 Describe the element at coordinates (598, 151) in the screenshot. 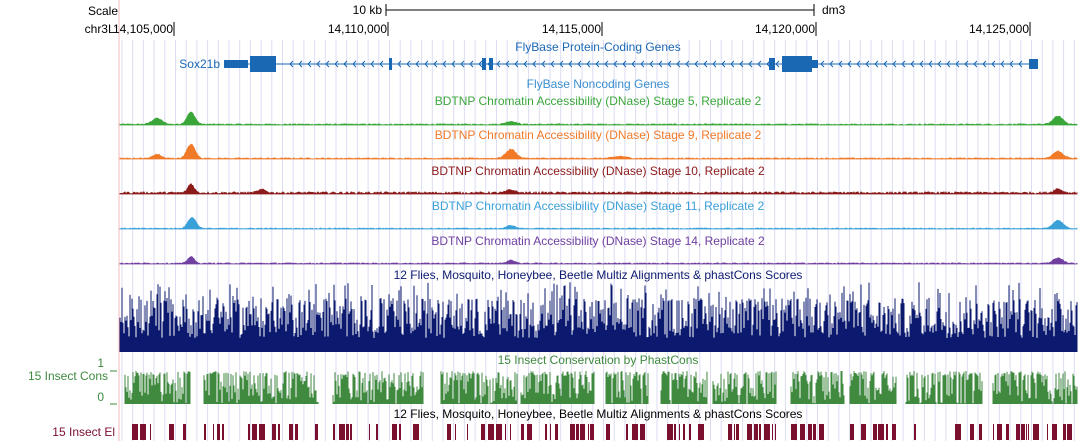

I see `dnase-stage9-signal` at that location.